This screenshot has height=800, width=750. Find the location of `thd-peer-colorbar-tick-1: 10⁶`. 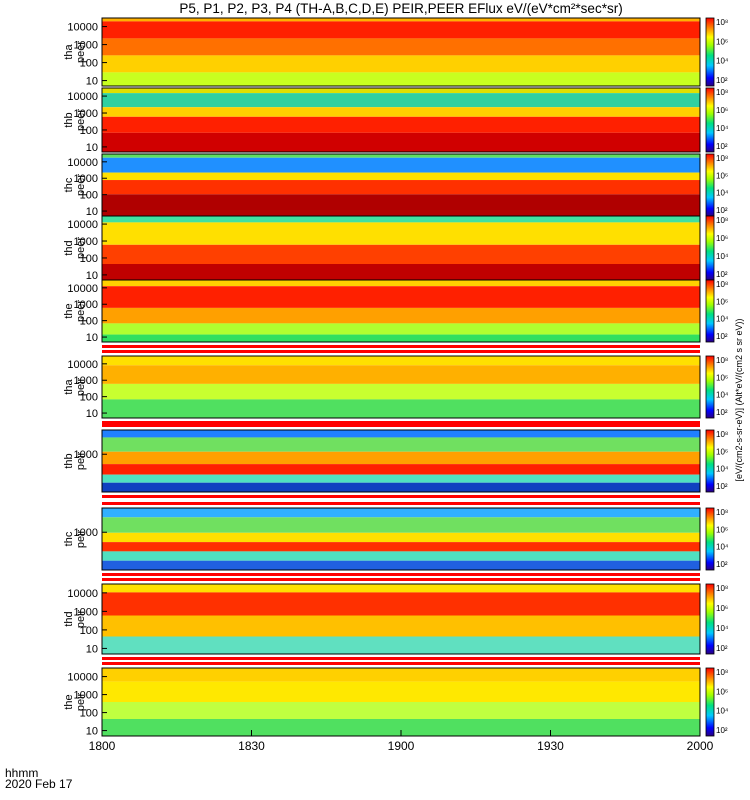

thd-peer-colorbar-tick-1: 10⁶ is located at coordinates (722, 238).